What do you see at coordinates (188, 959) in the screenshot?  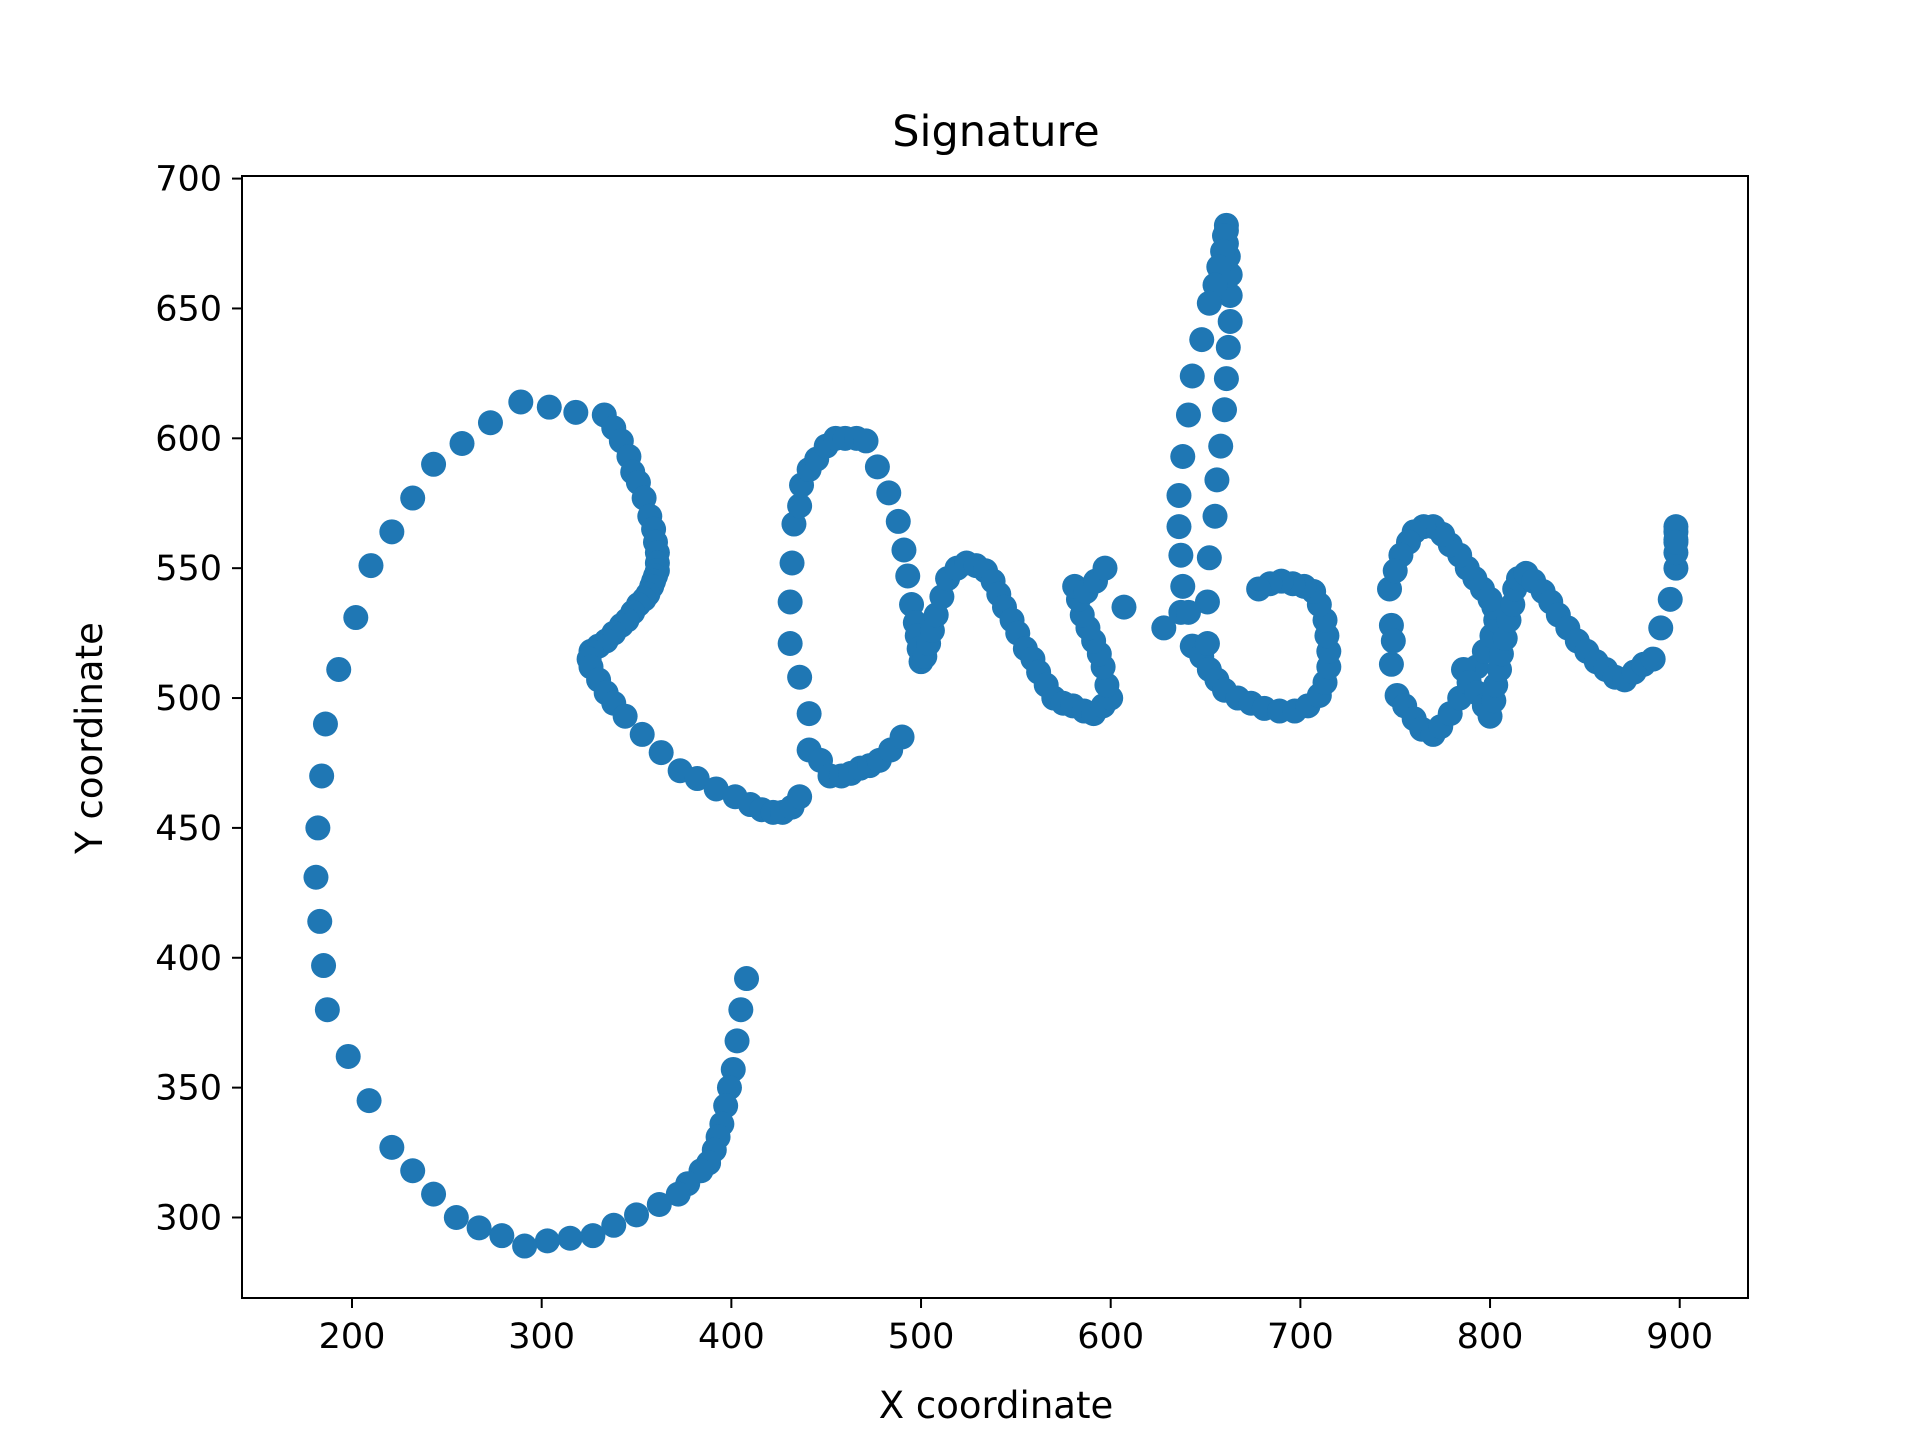 I see `y-tick-label: 400` at bounding box center [188, 959].